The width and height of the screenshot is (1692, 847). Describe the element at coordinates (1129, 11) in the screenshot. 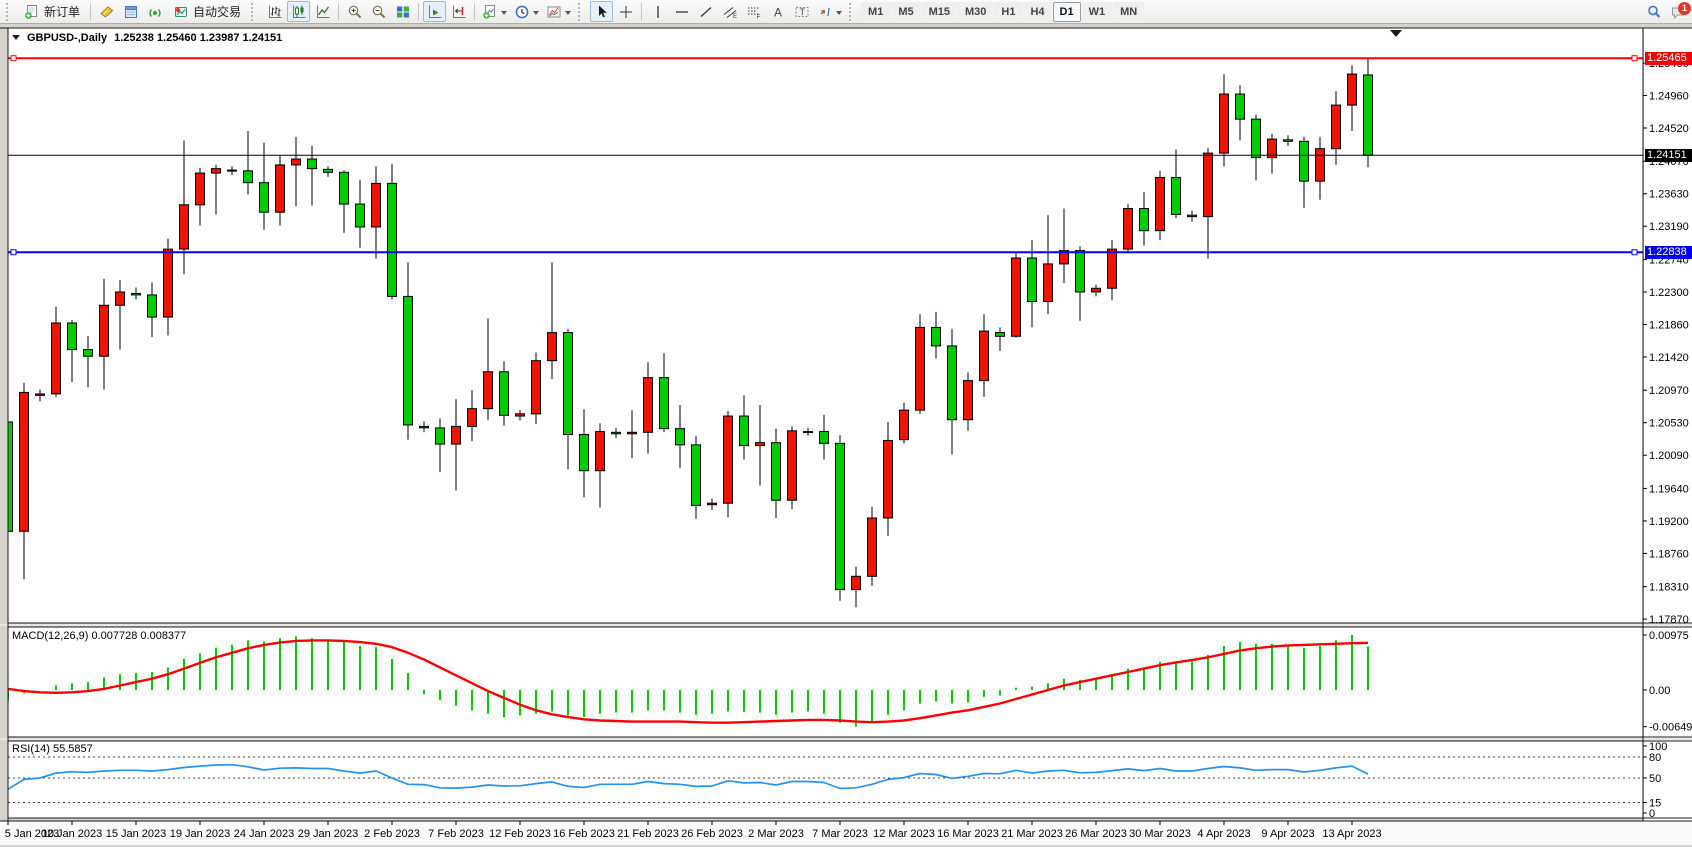

I see `timeframe-button-MN: MN` at that location.